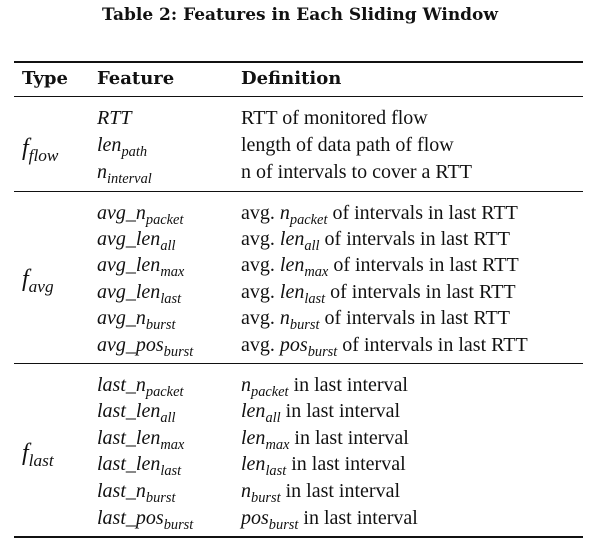 This screenshot has width=600, height=554. I want to click on feature-name: avg_lenlast, so click(139, 293).